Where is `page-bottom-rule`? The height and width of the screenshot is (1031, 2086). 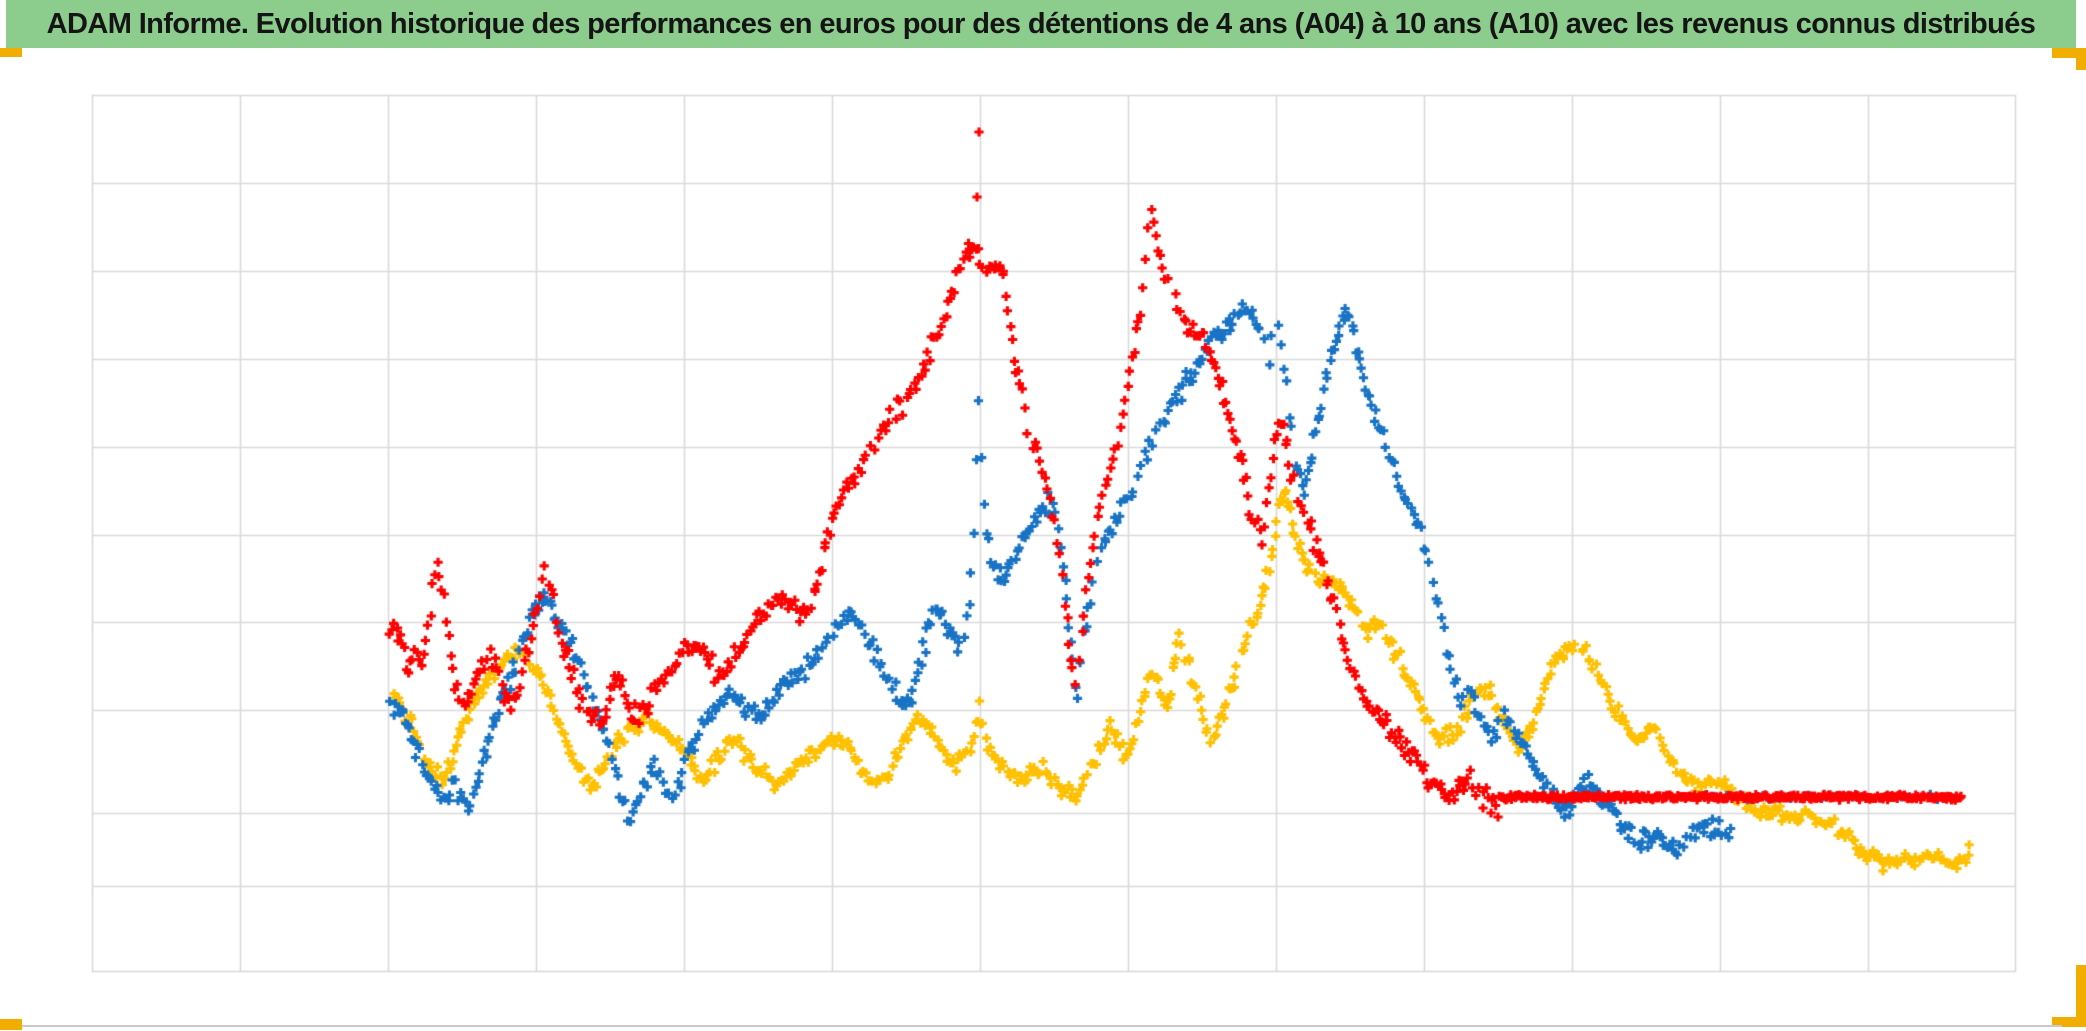 page-bottom-rule is located at coordinates (1042, 1026).